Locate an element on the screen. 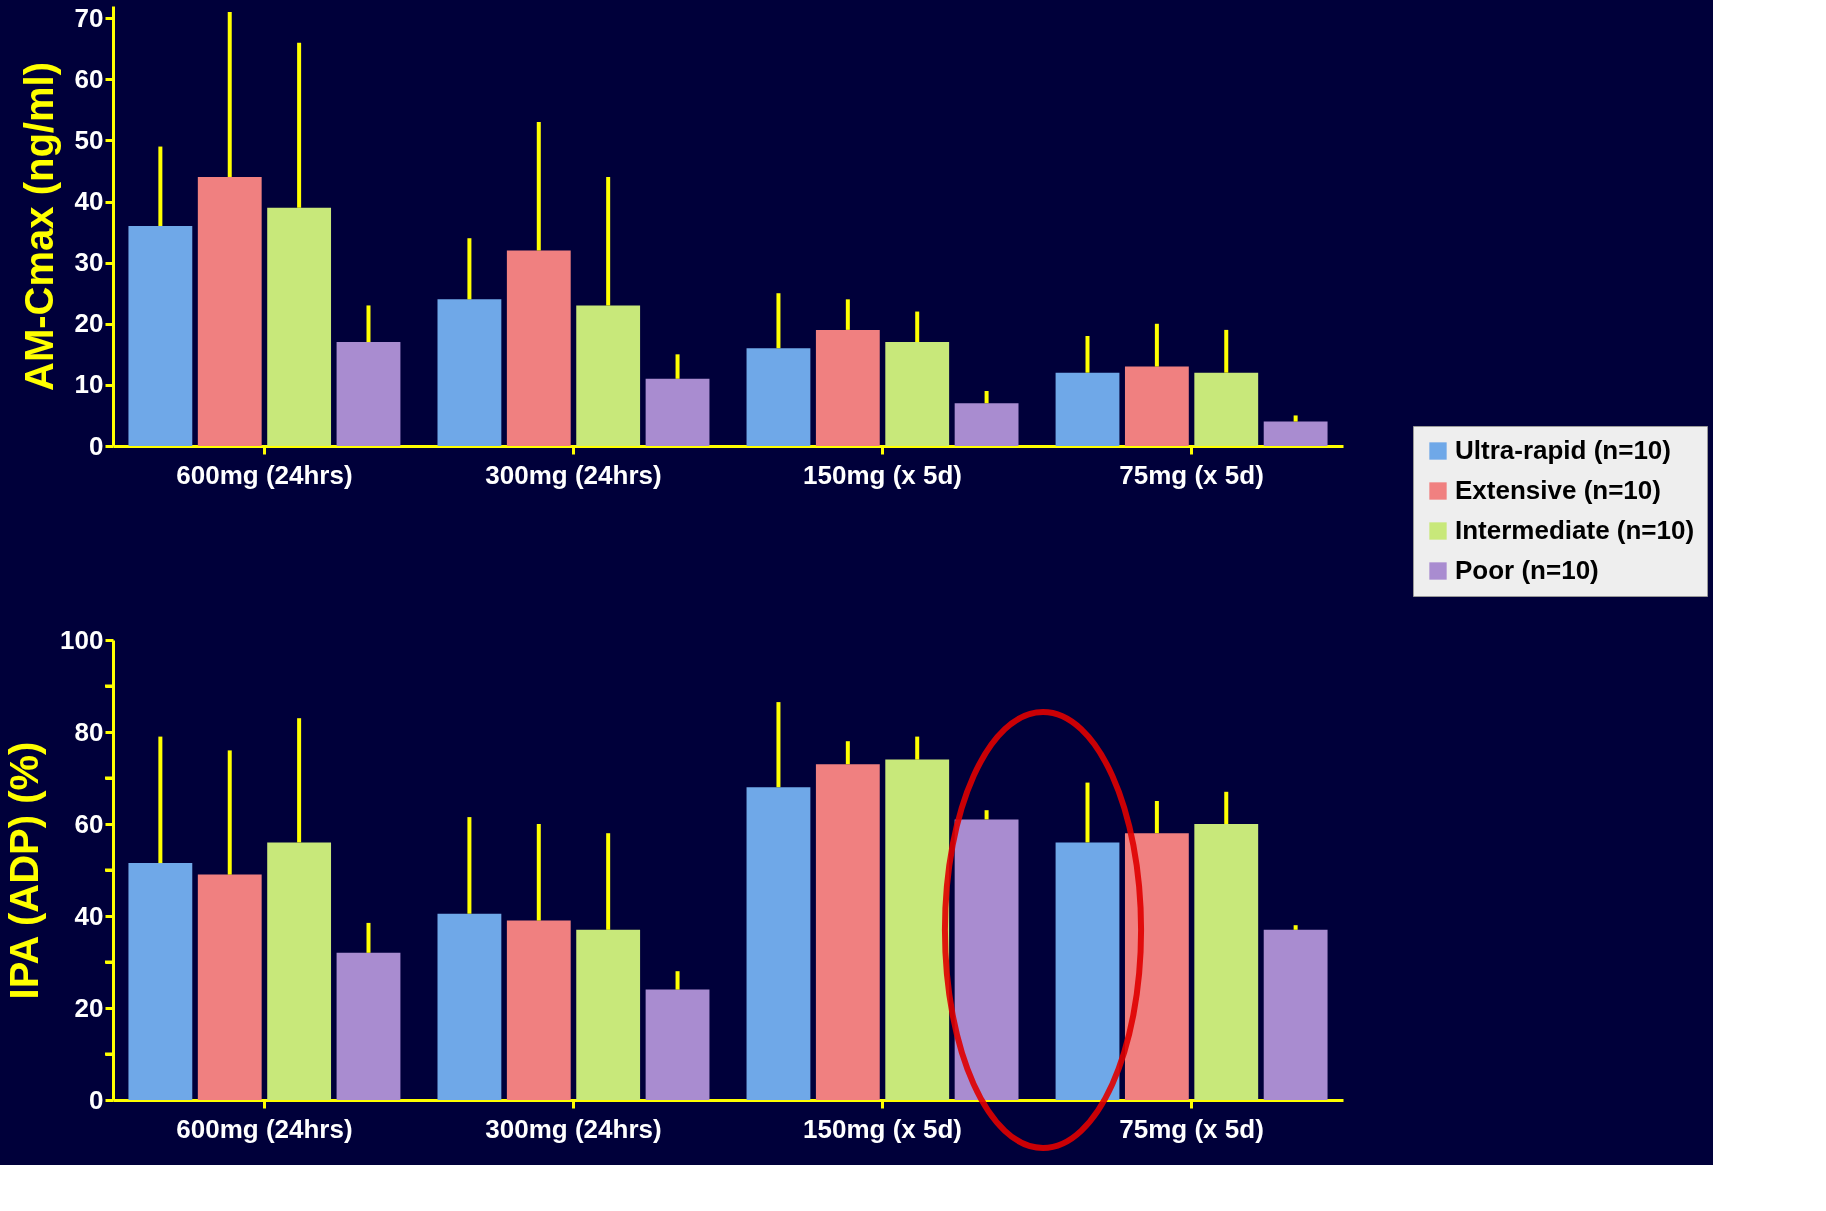 The height and width of the screenshot is (1211, 1826). y-axis-title: AM-Cmax (ng/ml) is located at coordinates (38, 226).